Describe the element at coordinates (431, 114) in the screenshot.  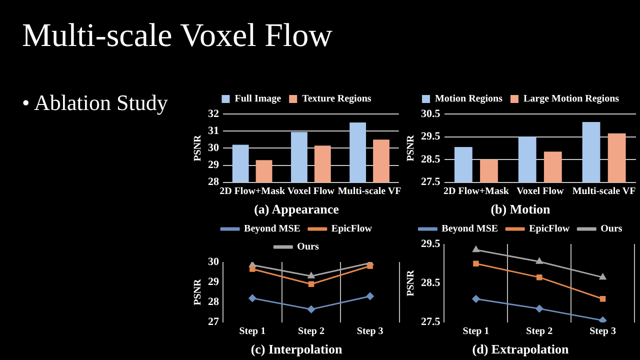
I see `y-tick-label: 30.5` at that location.